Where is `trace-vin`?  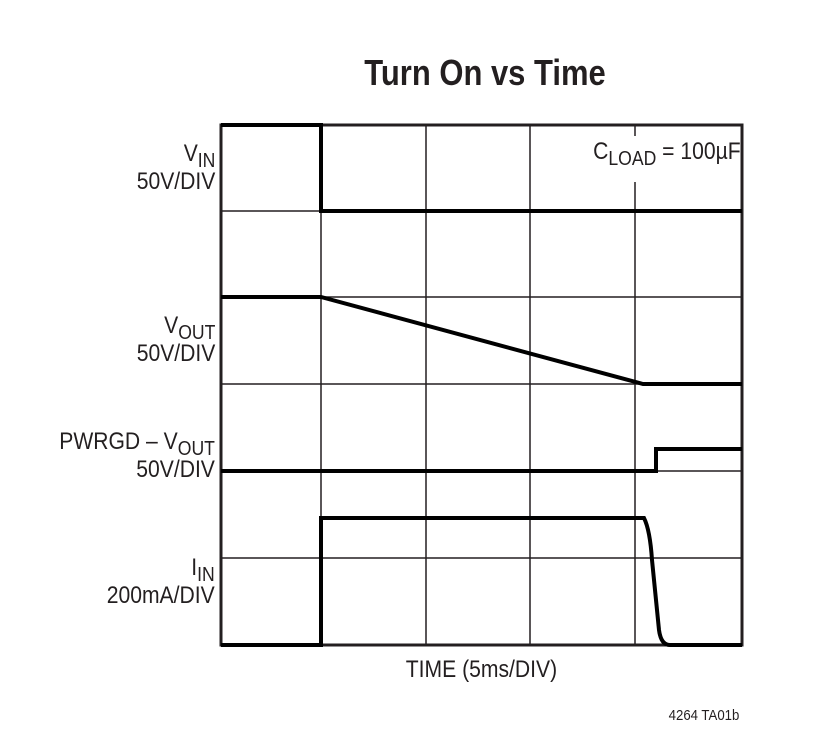 trace-vin is located at coordinates (481, 168).